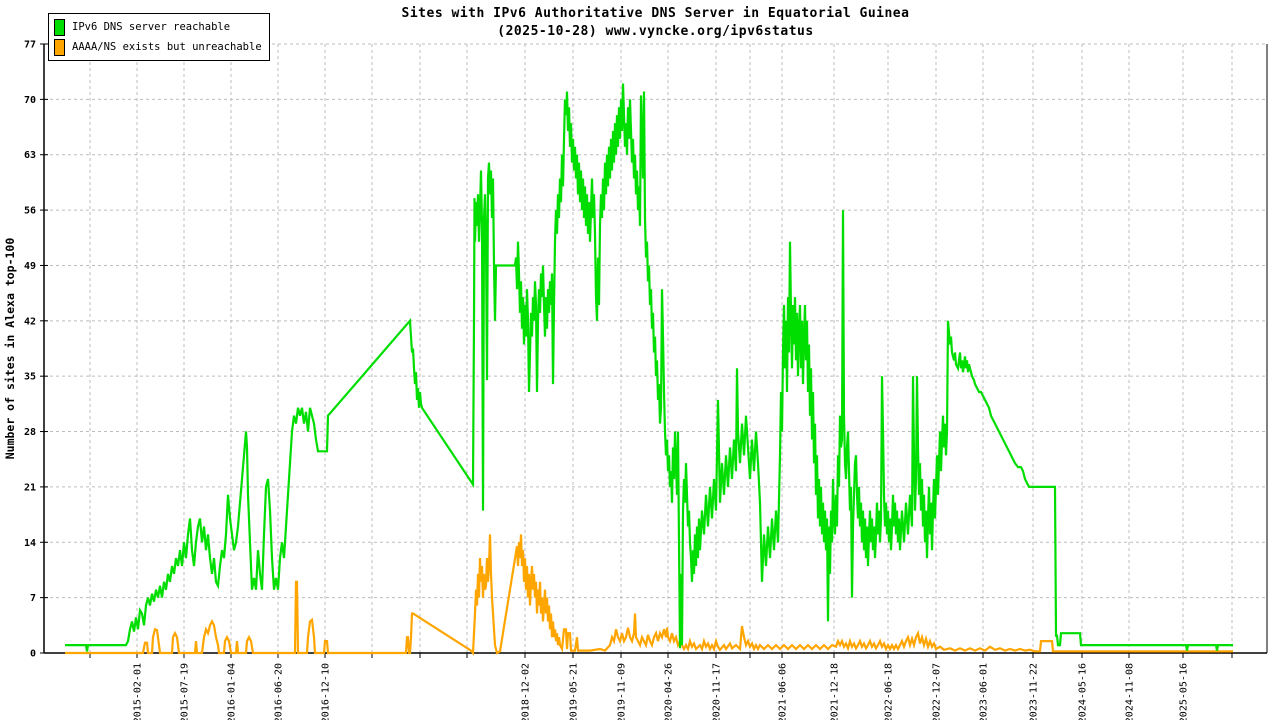 Image resolution: width=1280 pixels, height=720 pixels. What do you see at coordinates (526, 691) in the screenshot?
I see `x-tick-label: 2018-12-02` at bounding box center [526, 691].